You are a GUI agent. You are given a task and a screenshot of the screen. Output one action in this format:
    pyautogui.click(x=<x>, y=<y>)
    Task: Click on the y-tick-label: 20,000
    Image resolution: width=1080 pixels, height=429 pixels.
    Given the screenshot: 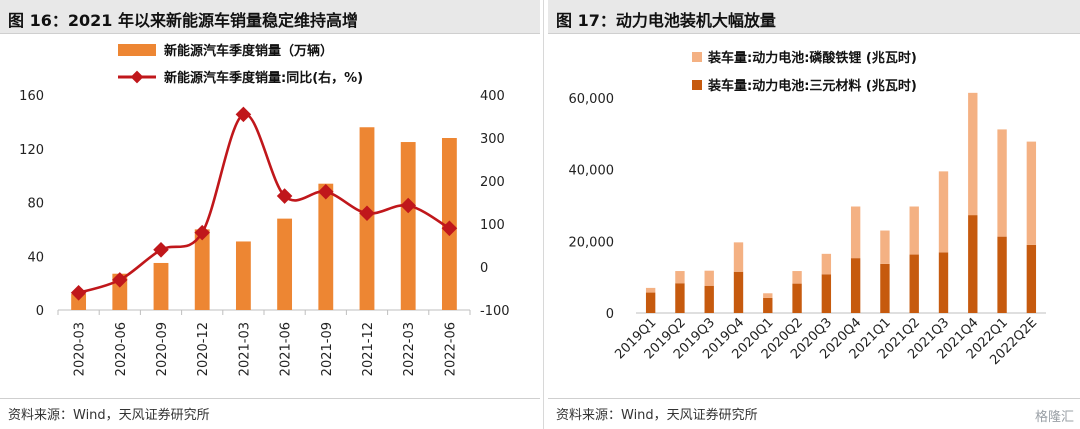 What is the action you would take?
    pyautogui.click(x=592, y=242)
    